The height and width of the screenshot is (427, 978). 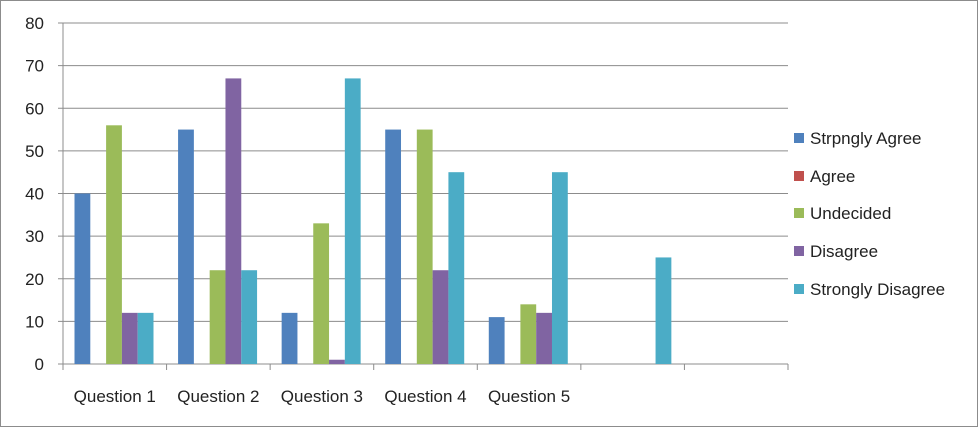 What do you see at coordinates (833, 176) in the screenshot?
I see `legend-label: Agree` at bounding box center [833, 176].